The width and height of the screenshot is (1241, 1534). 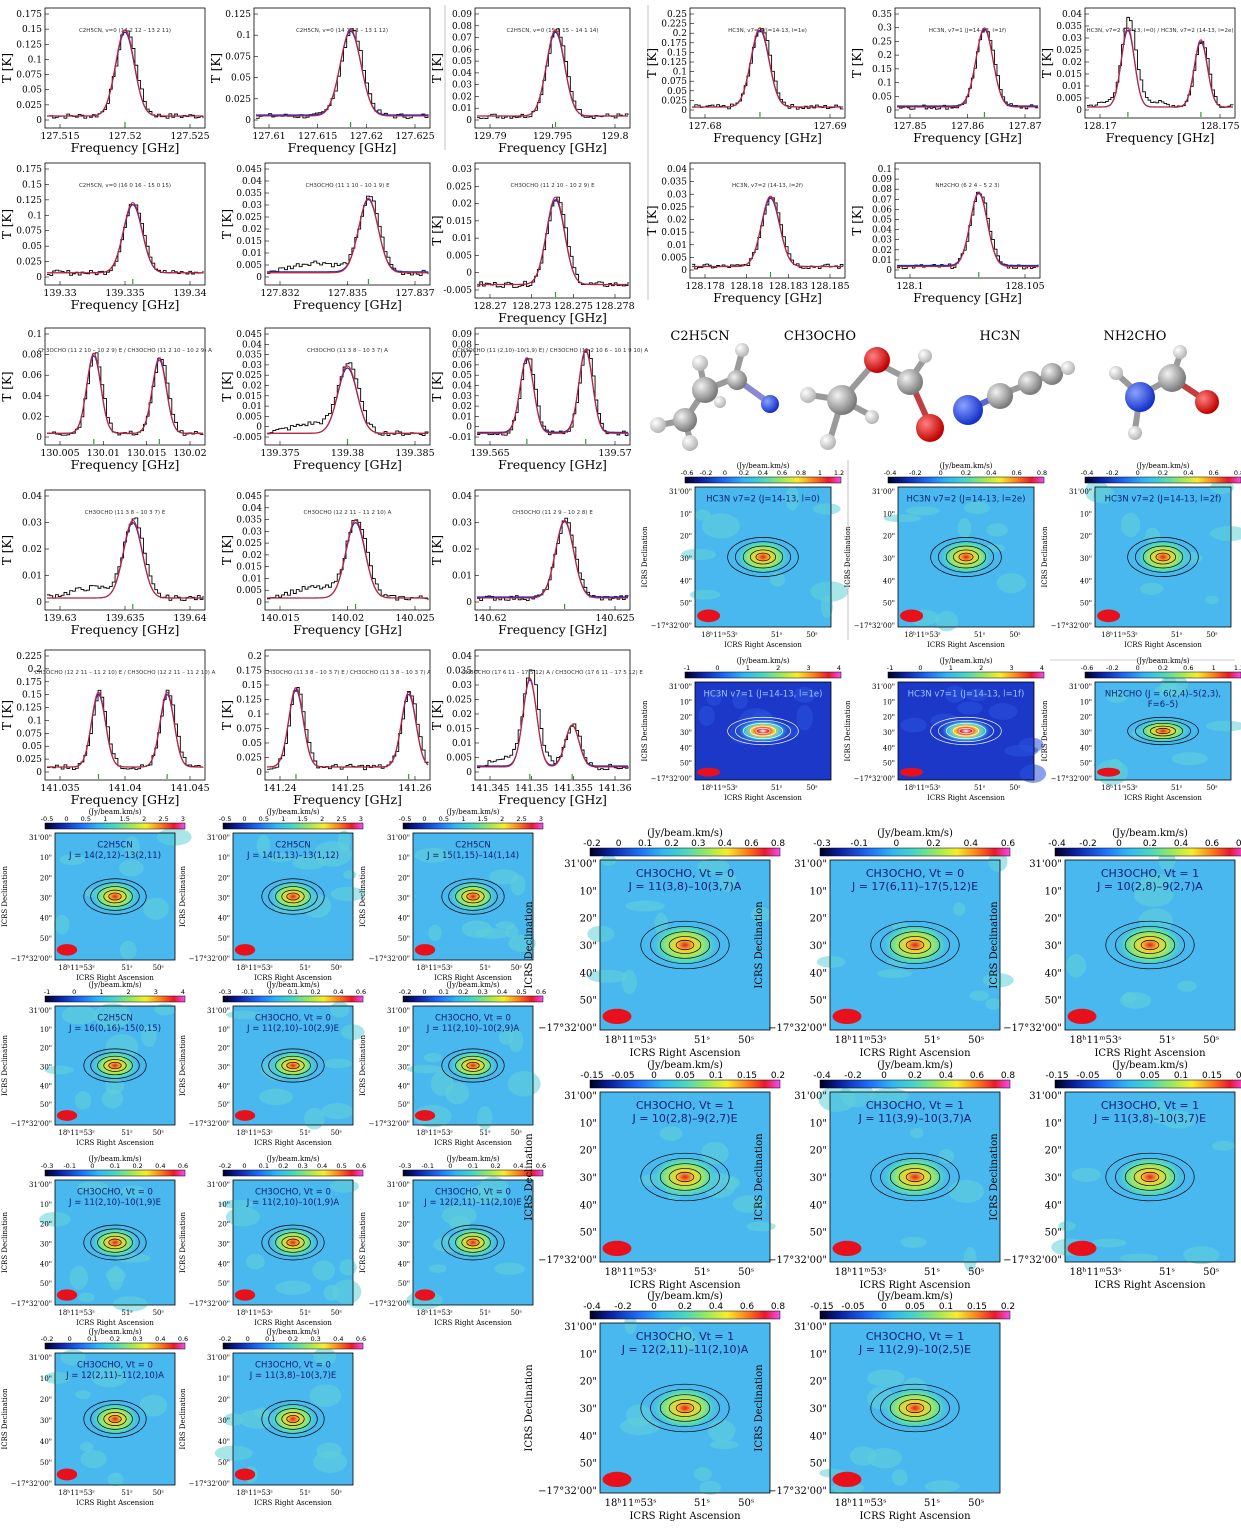 I want to click on colorbar-tick-label: -0.4, so click(x=890, y=473).